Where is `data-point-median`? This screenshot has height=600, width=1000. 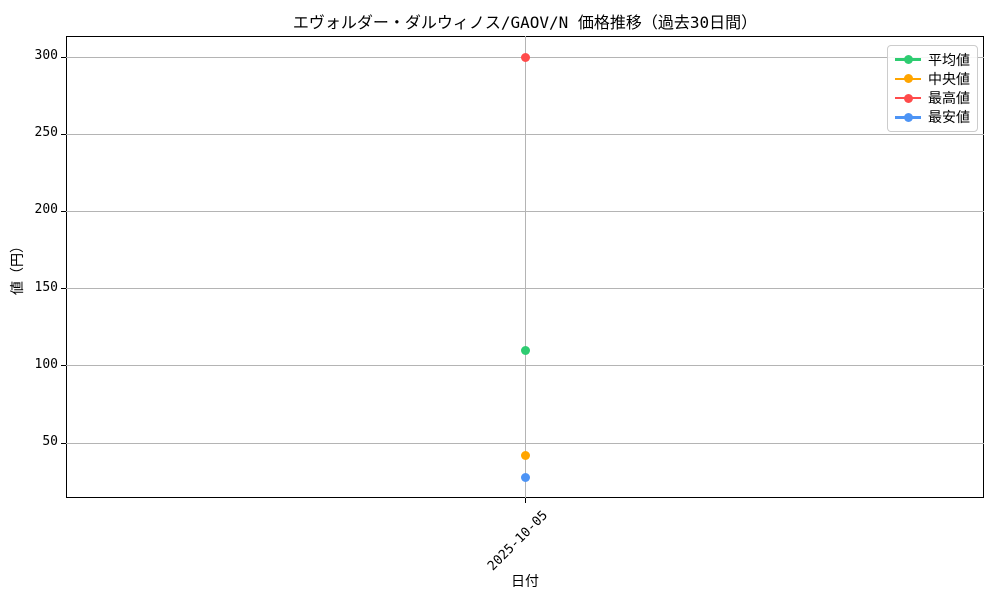 data-point-median is located at coordinates (525, 455).